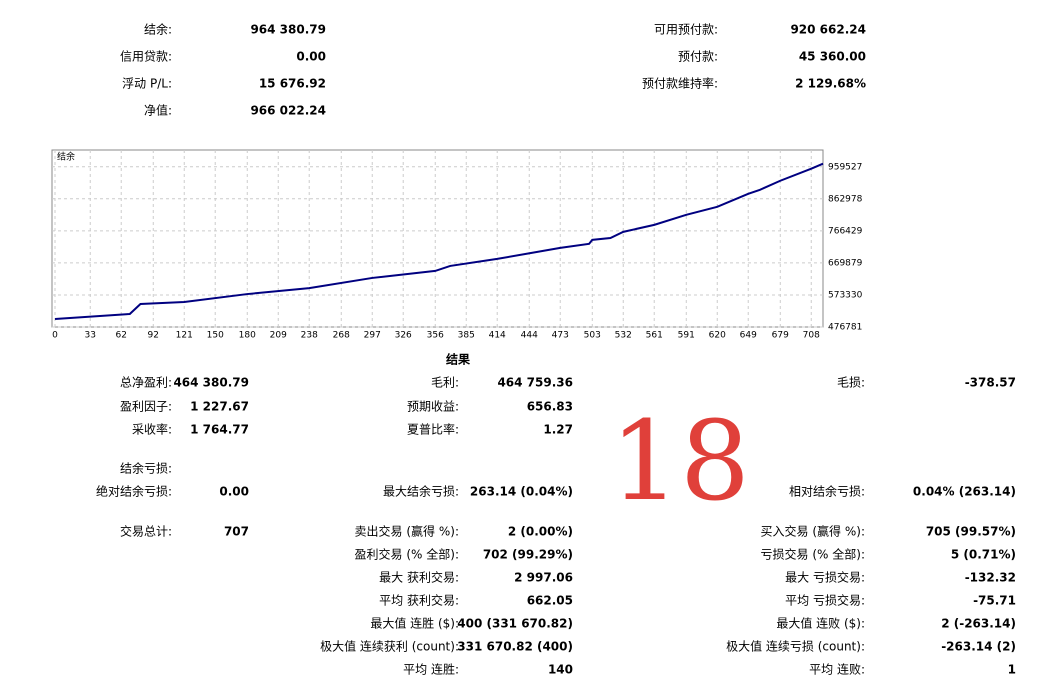 Image resolution: width=1059 pixels, height=700 pixels. Describe the element at coordinates (795, 646) in the screenshot. I see `field-label: 极大值 连续亏损 (count):` at that location.